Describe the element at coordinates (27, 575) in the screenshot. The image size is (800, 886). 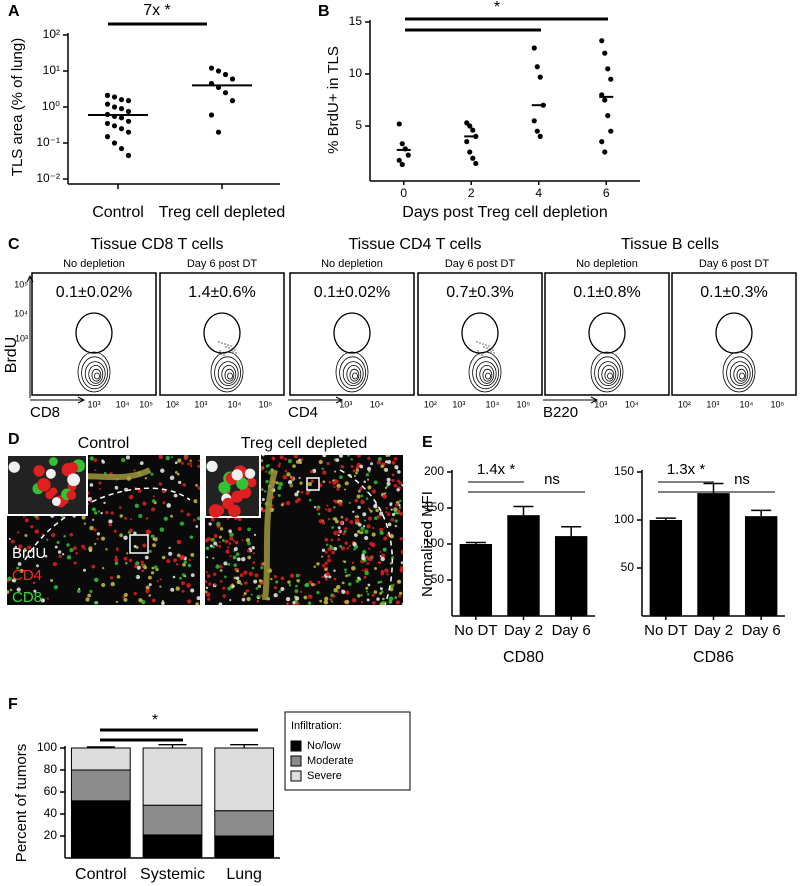
I see `stain-legend: CD4` at that location.